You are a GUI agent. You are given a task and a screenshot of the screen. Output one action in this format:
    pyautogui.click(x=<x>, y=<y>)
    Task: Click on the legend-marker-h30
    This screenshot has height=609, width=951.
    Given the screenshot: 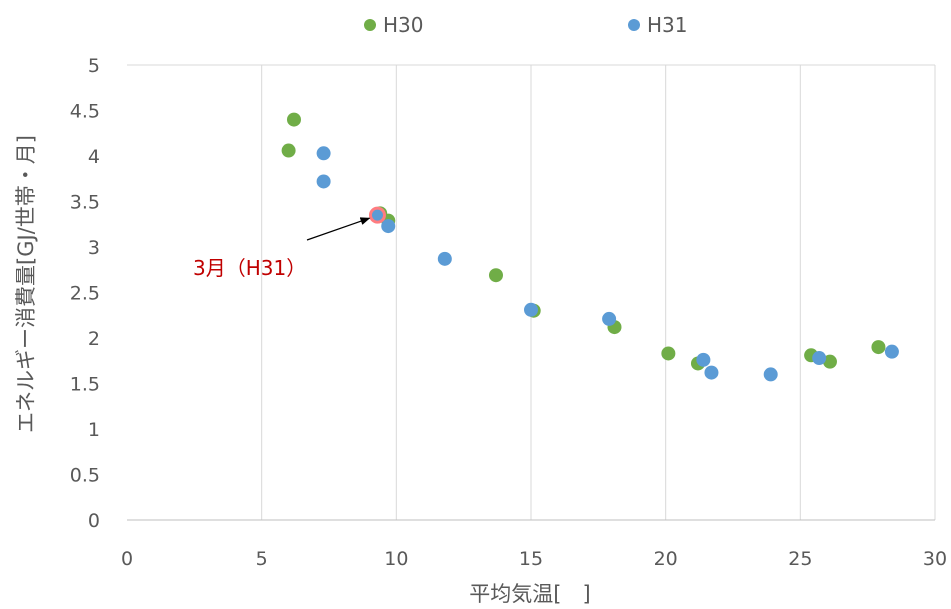 What is the action you would take?
    pyautogui.click(x=370, y=25)
    